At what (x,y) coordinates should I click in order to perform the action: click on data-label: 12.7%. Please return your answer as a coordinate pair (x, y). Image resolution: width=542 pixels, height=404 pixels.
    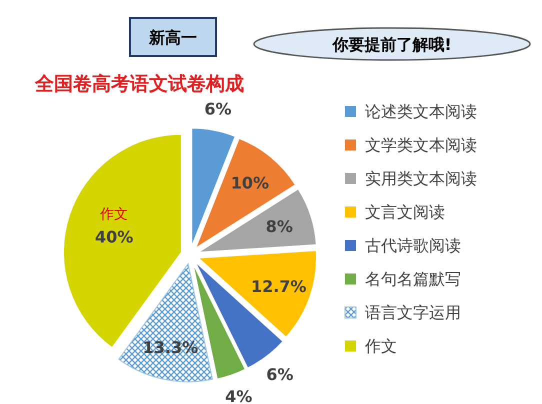
    Looking at the image, I should click on (278, 286).